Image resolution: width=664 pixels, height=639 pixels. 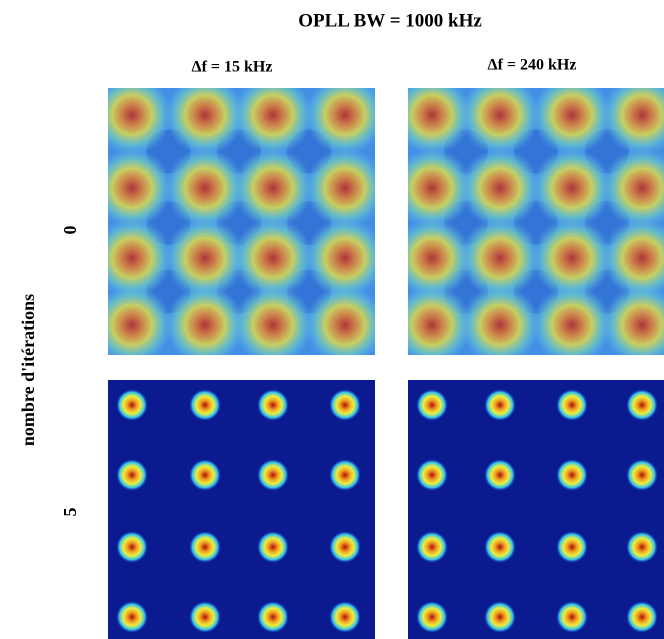 I want to click on title: OPLL BW = 1000 kHz, so click(x=390, y=20).